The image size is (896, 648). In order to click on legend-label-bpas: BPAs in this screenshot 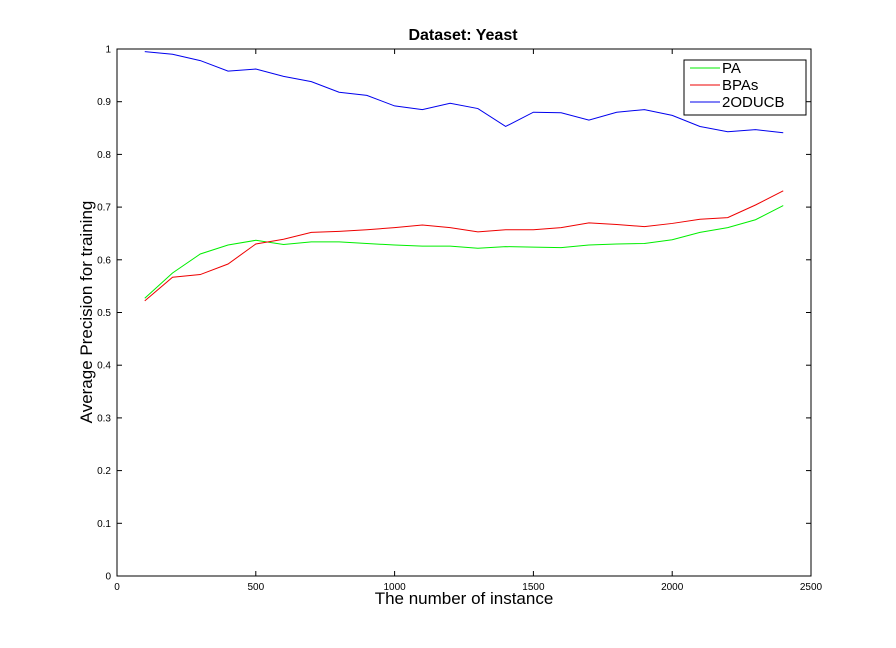, I will do `click(740, 85)`.